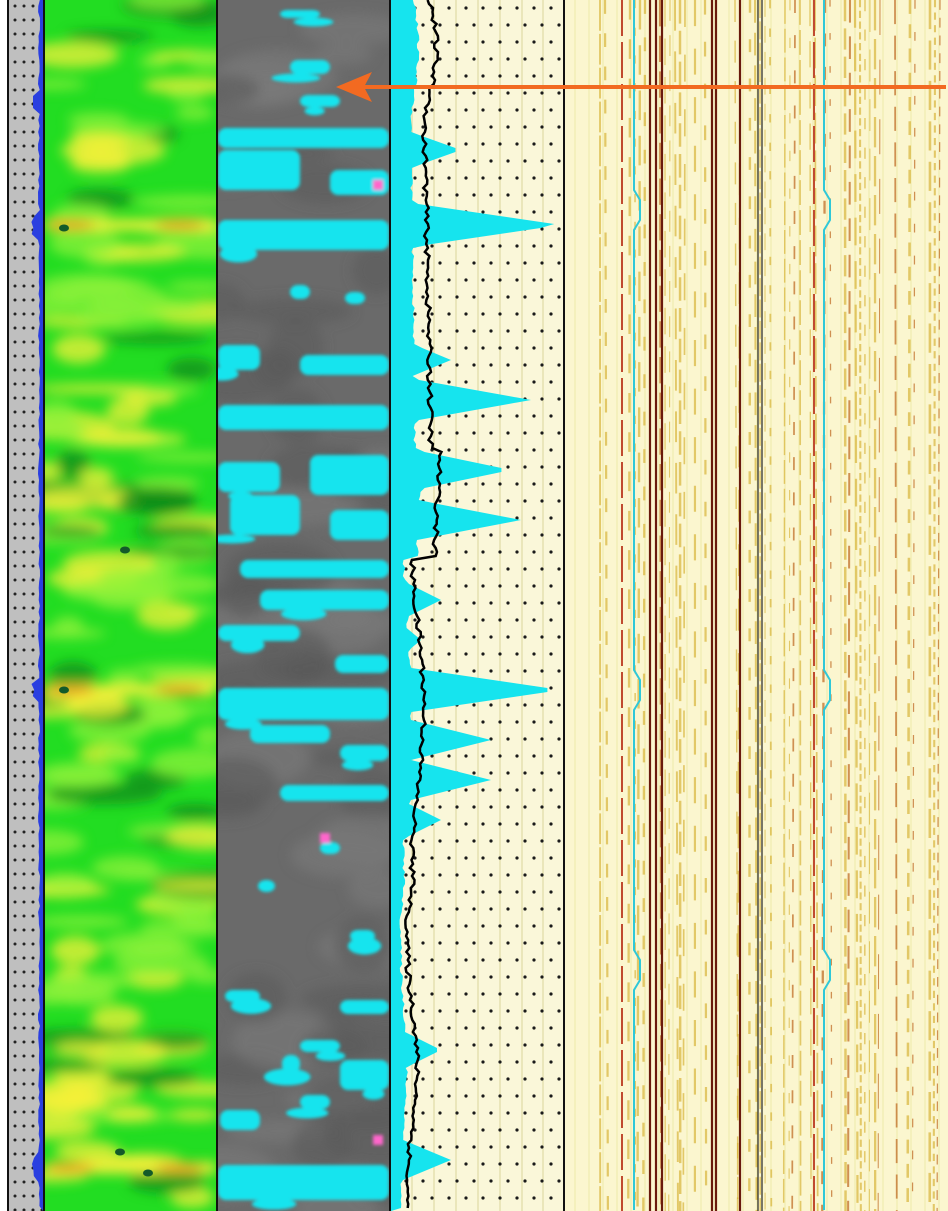 This screenshot has width=948, height=1211. What do you see at coordinates (37, 605) in the screenshot?
I see `blue-log-curve` at bounding box center [37, 605].